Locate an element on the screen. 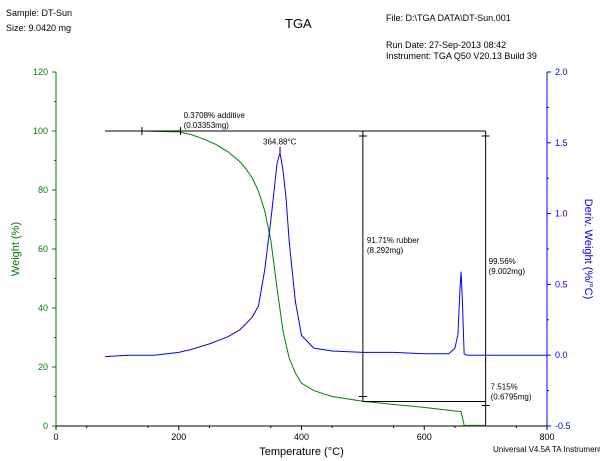  y2-tick-label: 2.0 is located at coordinates (561, 72).